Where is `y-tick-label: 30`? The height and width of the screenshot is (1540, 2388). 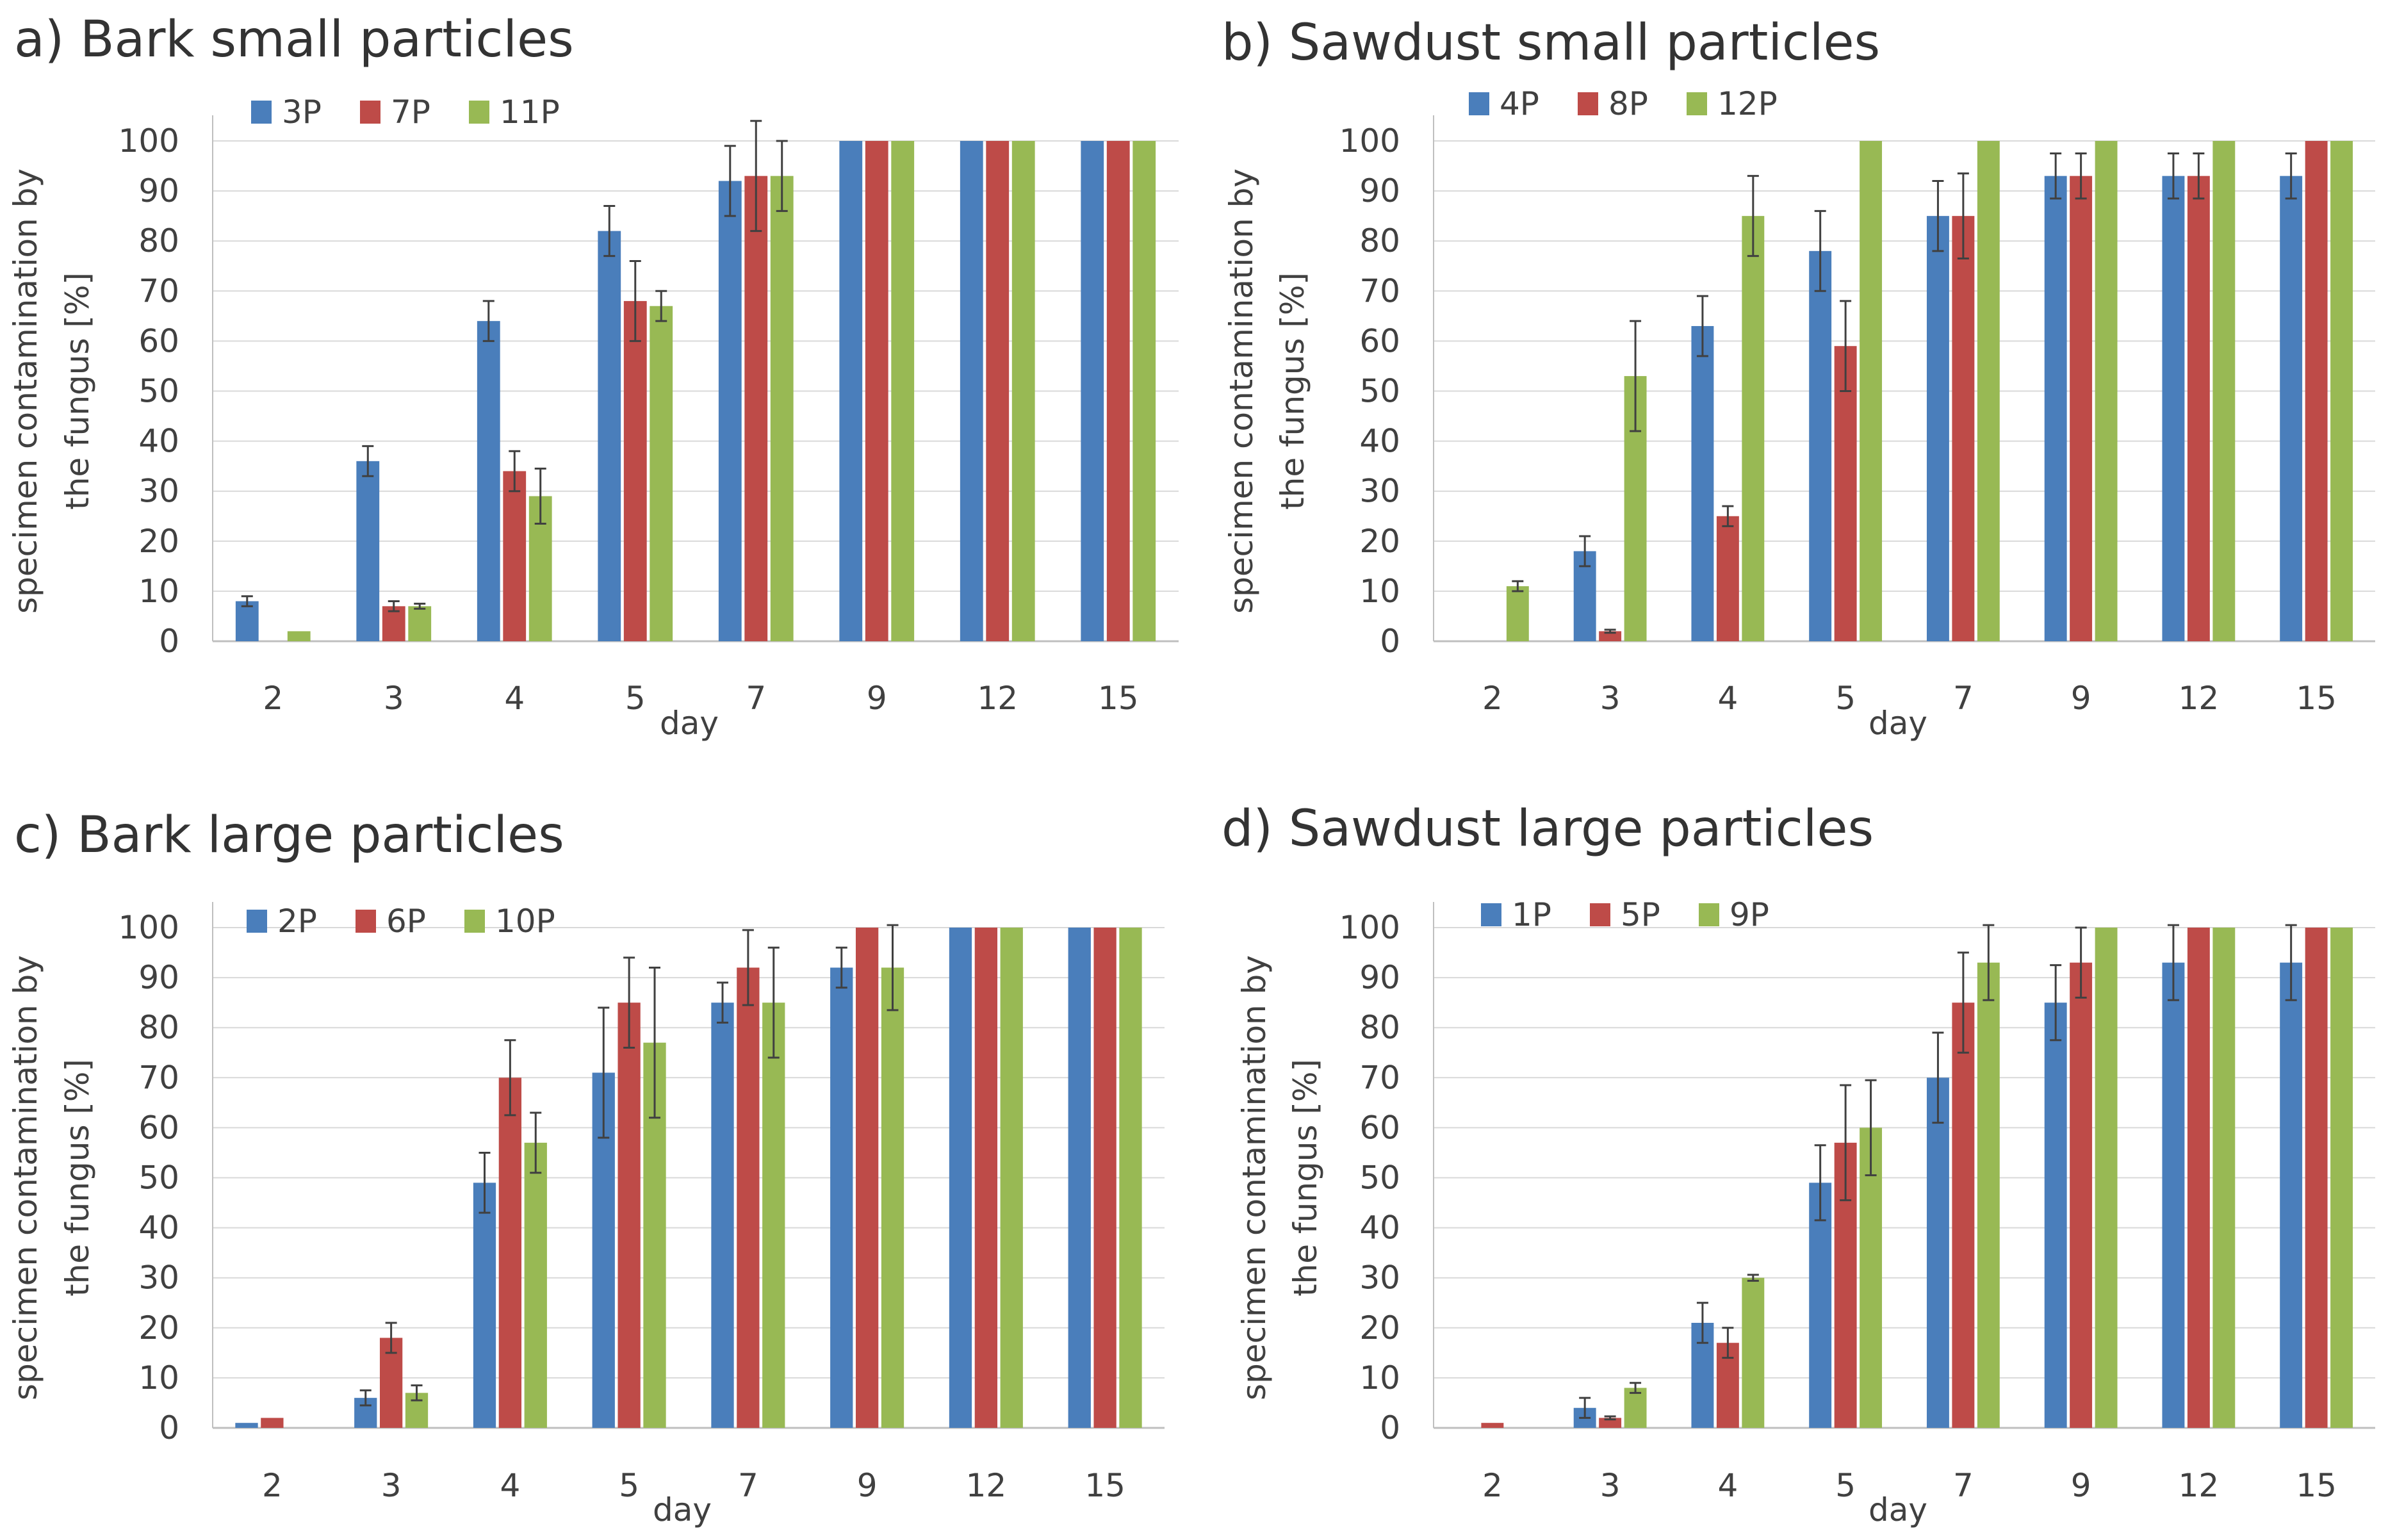 y-tick-label: 30 is located at coordinates (1379, 491).